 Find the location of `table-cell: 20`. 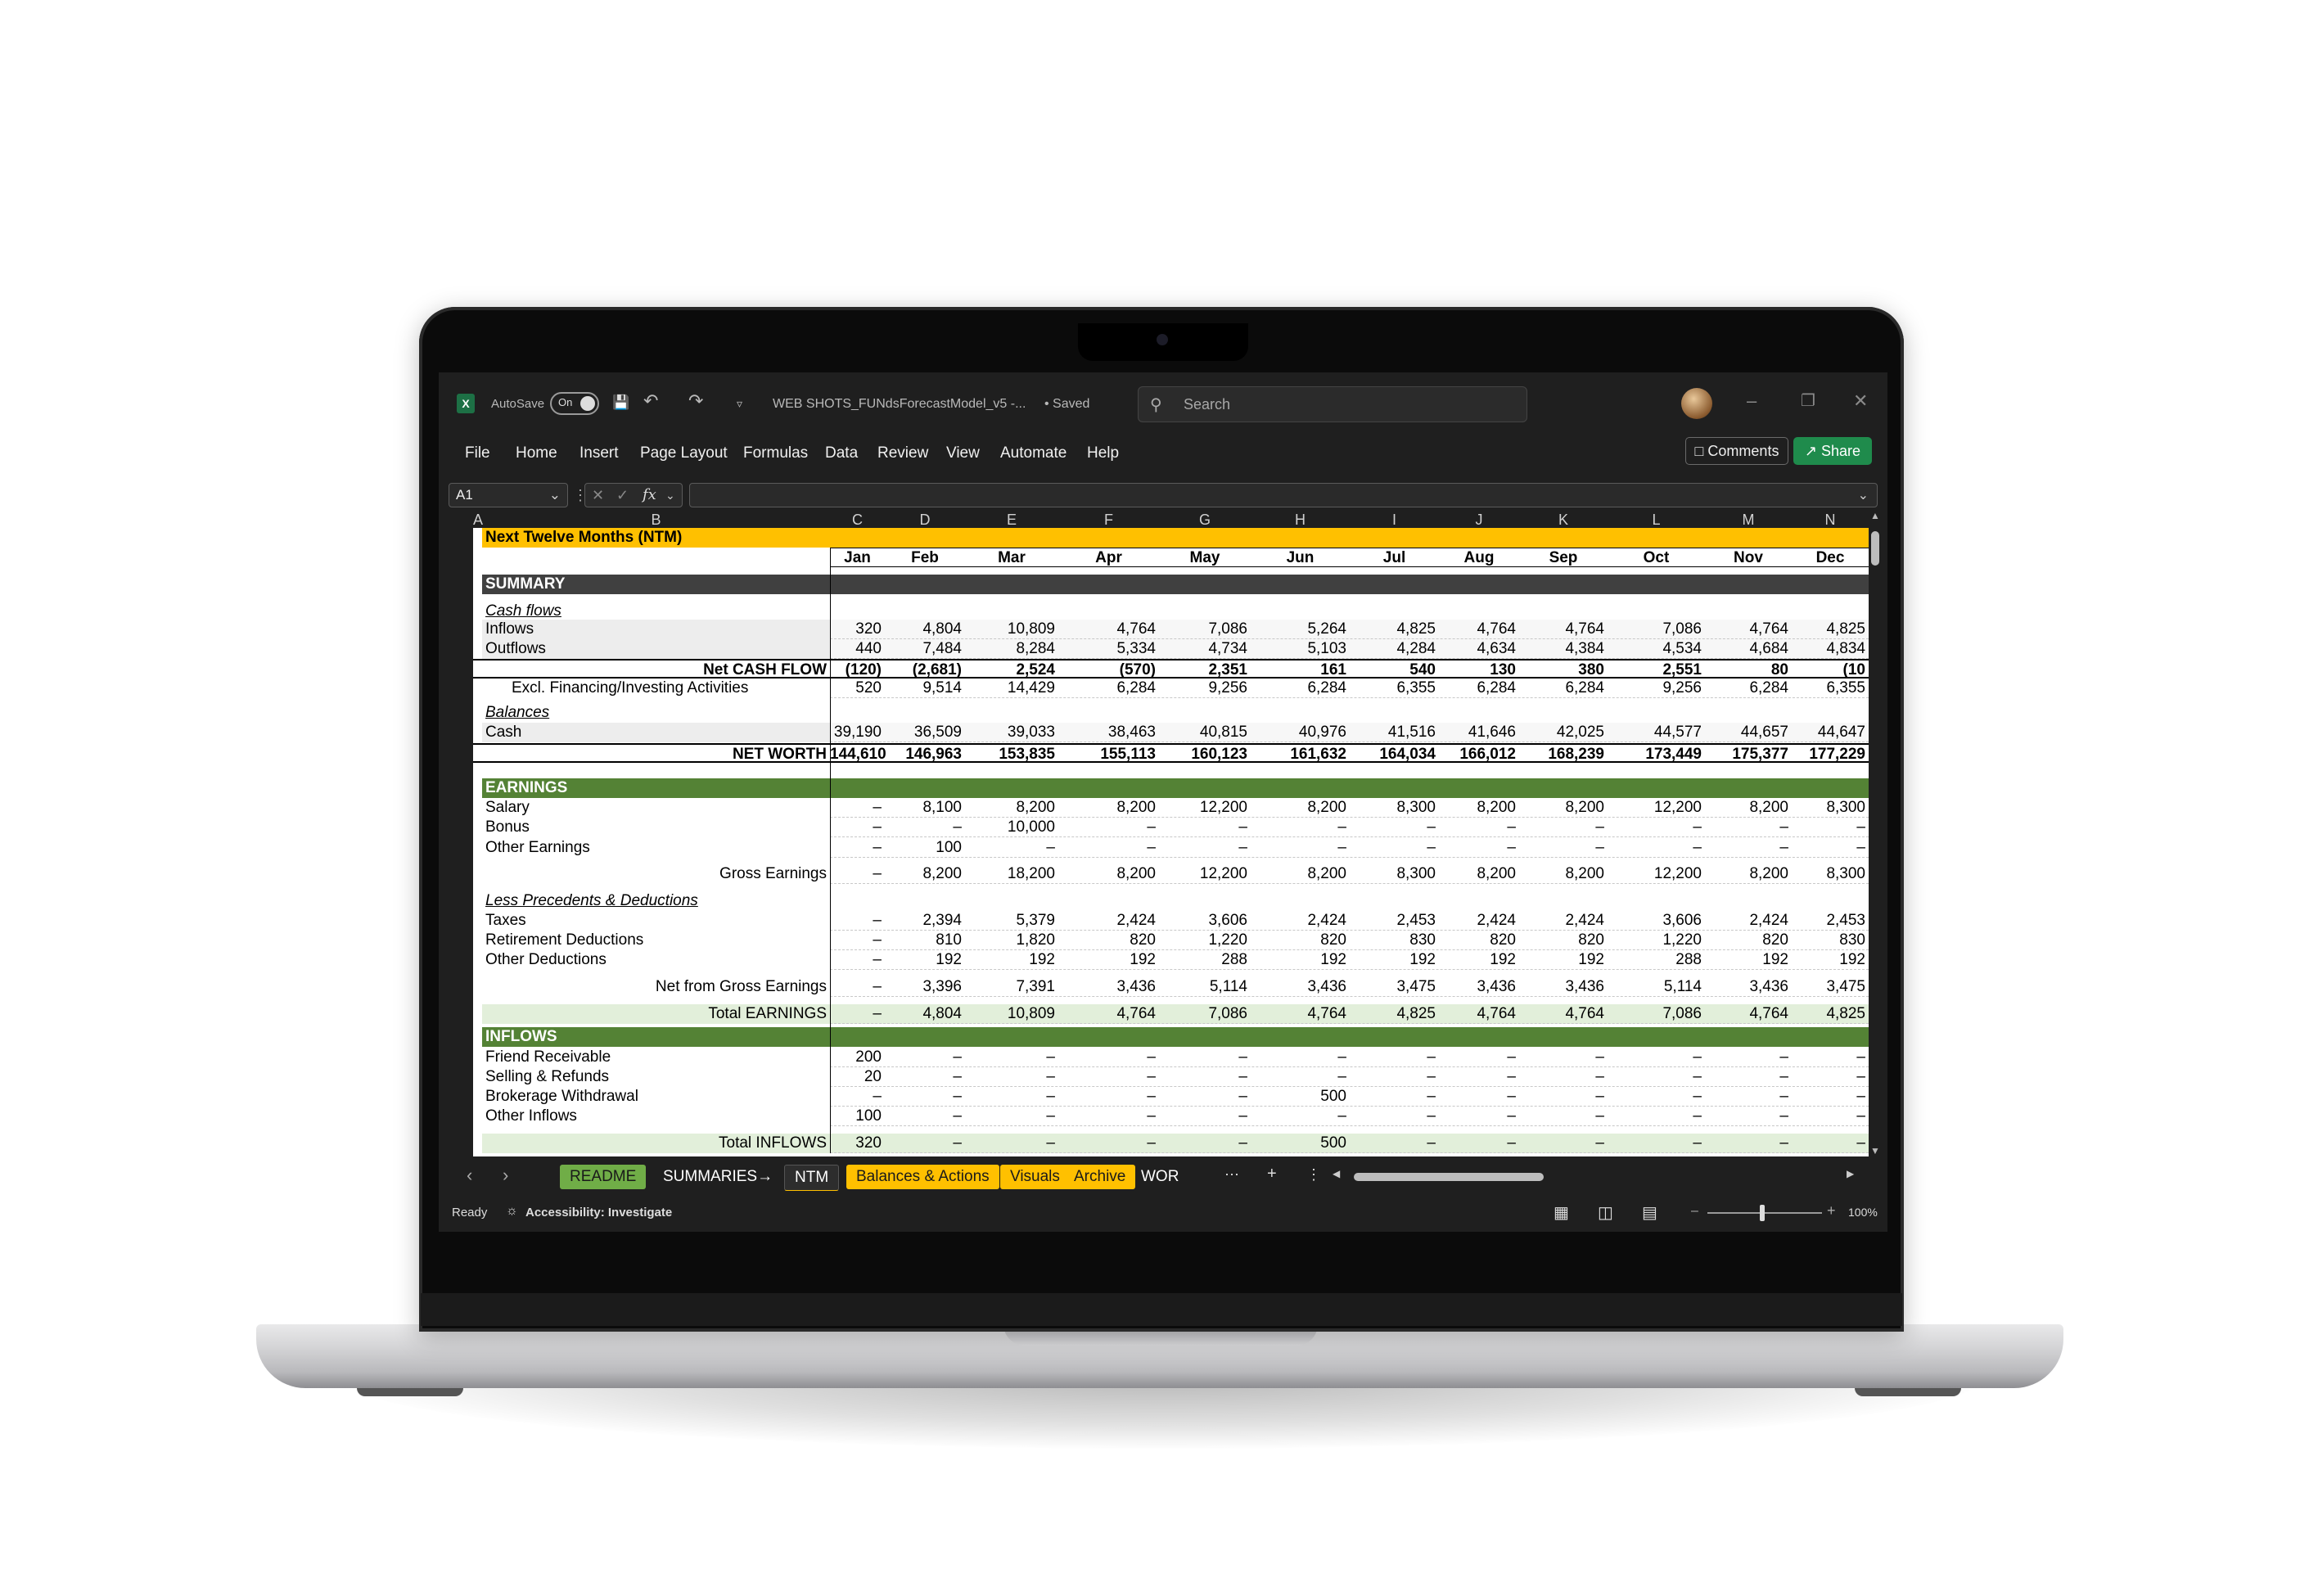

table-cell: 20 is located at coordinates (873, 1076).